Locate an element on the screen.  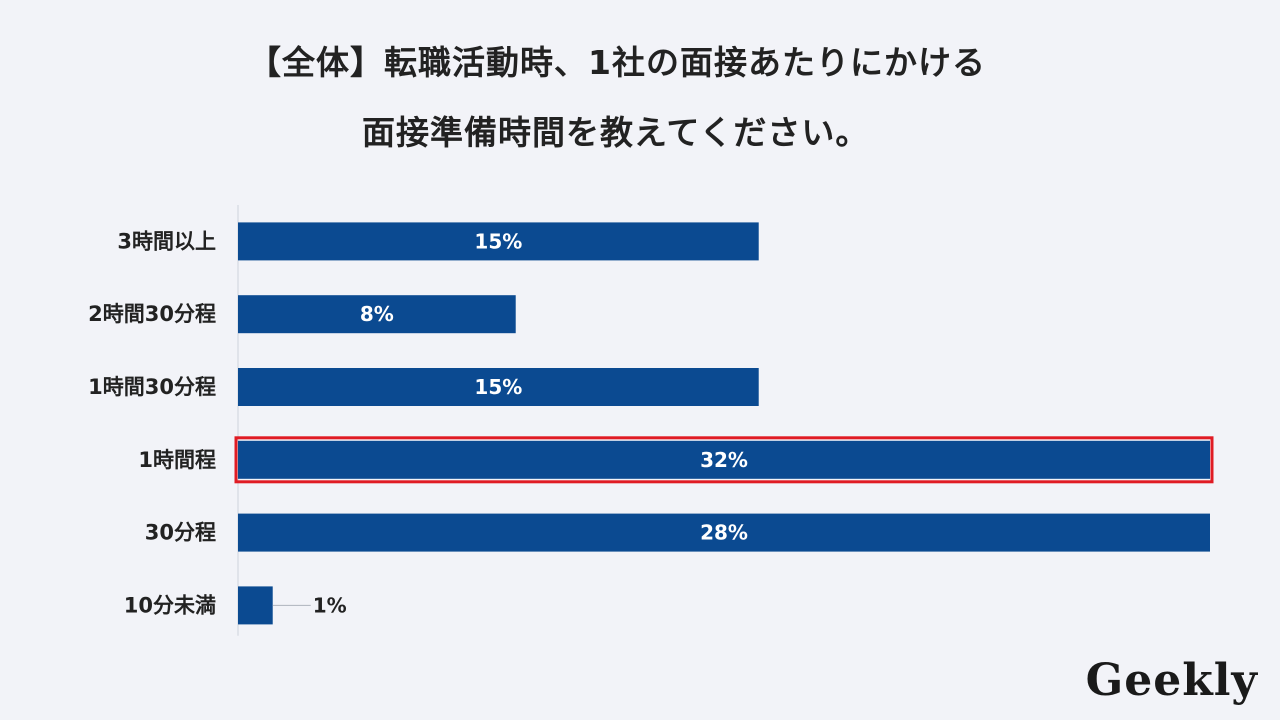
data-label: 32% is located at coordinates (724, 460).